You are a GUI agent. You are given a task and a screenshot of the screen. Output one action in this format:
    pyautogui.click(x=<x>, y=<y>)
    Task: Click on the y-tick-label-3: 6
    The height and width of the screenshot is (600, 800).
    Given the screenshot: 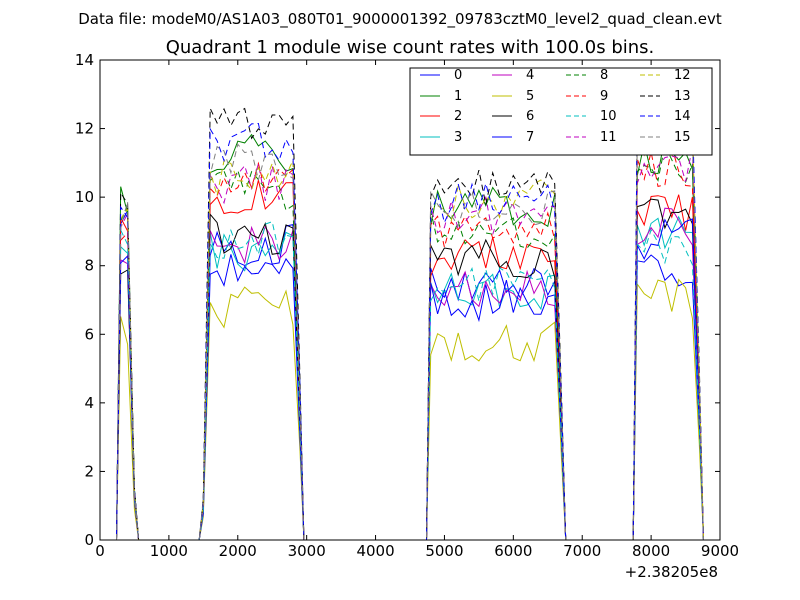 What is the action you would take?
    pyautogui.click(x=89, y=334)
    